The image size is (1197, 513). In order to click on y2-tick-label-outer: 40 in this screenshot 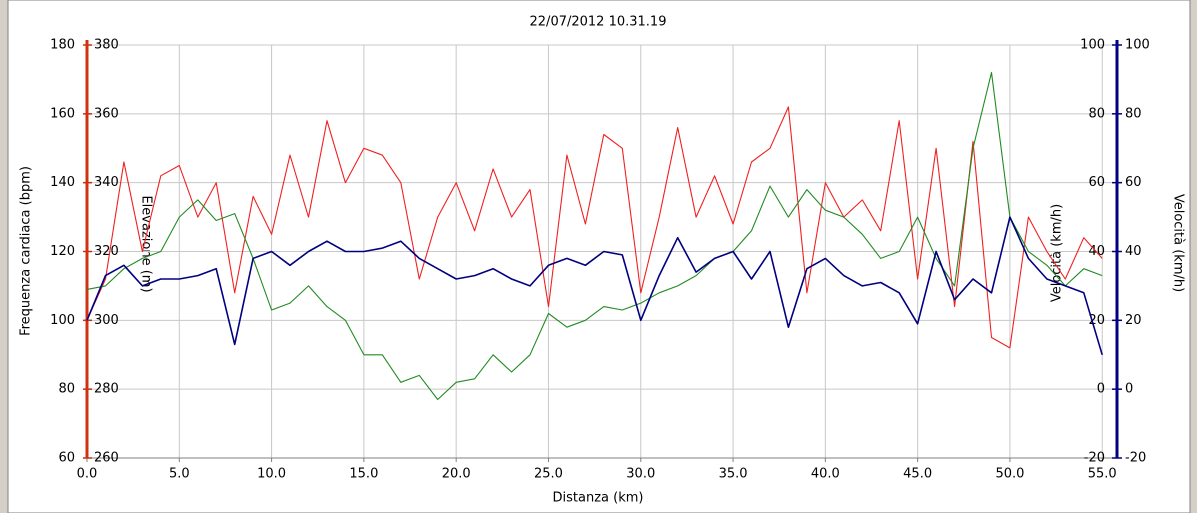, I will do `click(1133, 251)`.